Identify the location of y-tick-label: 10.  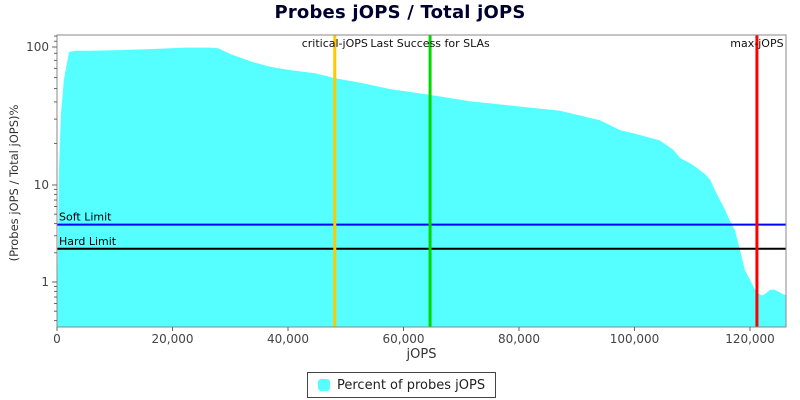
(41, 185).